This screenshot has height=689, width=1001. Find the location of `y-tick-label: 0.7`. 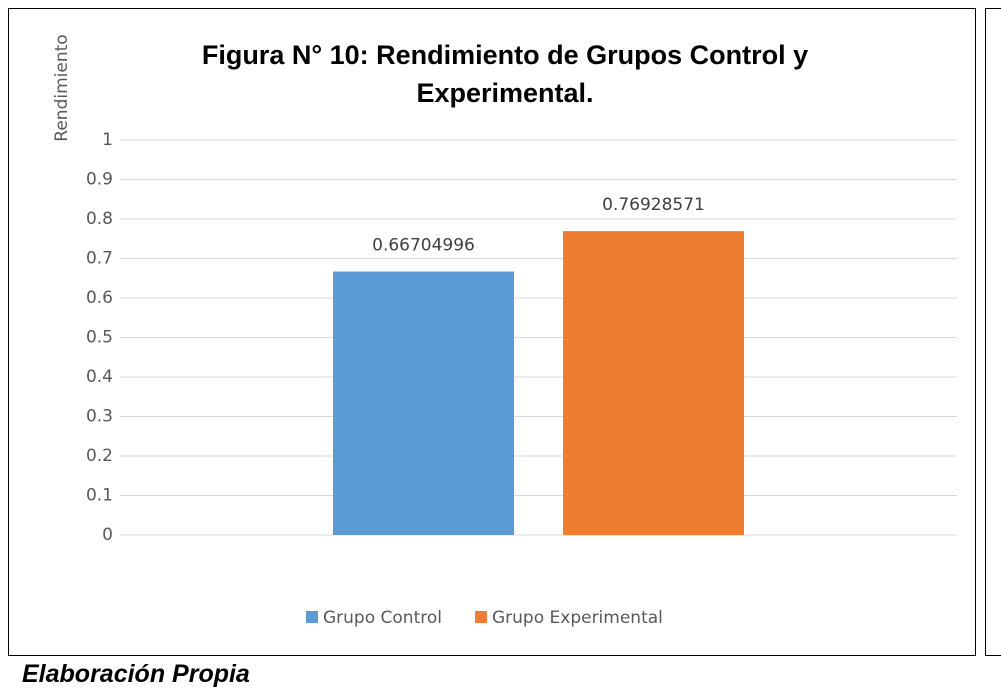

y-tick-label: 0.7 is located at coordinates (99, 259).